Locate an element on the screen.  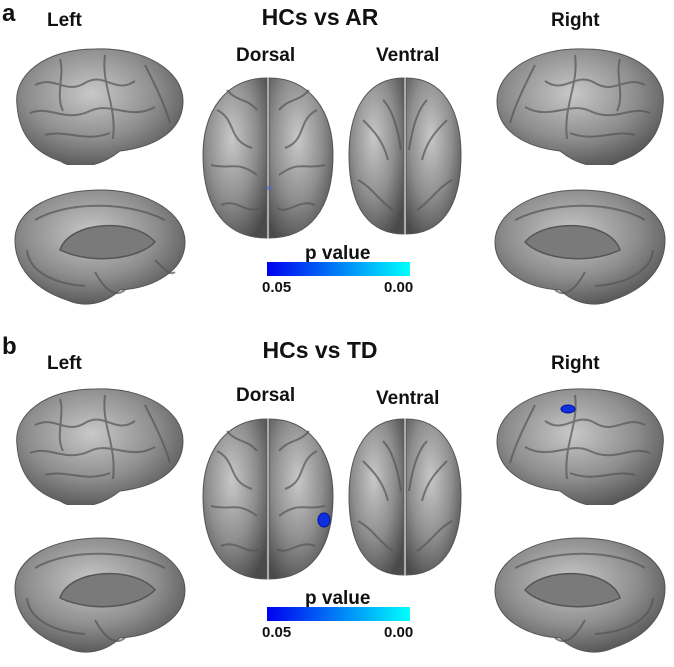
panel-title: HCs vs TD is located at coordinates (320, 350).